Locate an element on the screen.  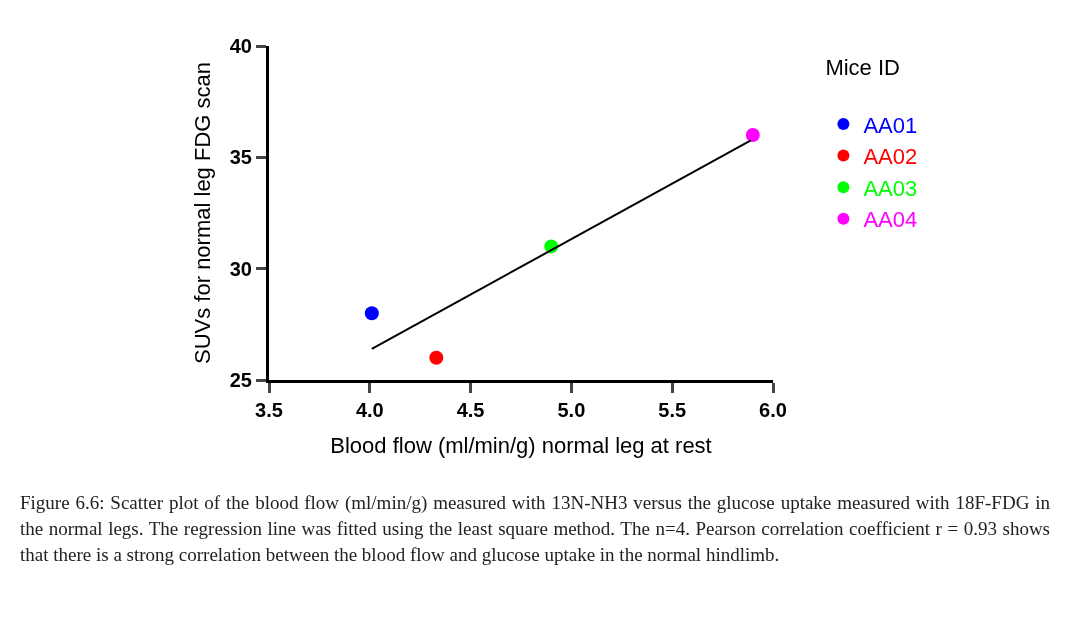
legend-label: AA03 is located at coordinates (890, 188).